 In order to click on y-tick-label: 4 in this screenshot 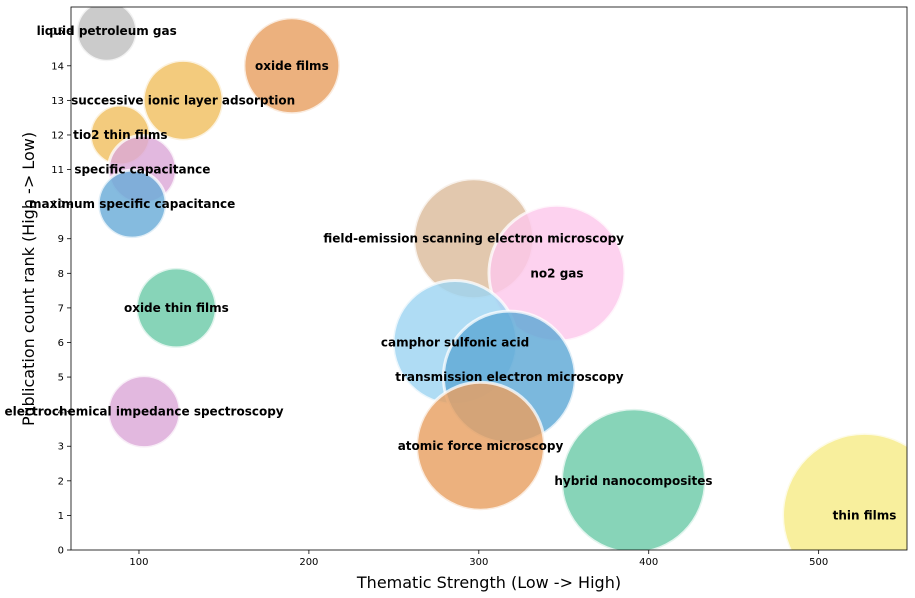, I will do `click(61, 412)`.